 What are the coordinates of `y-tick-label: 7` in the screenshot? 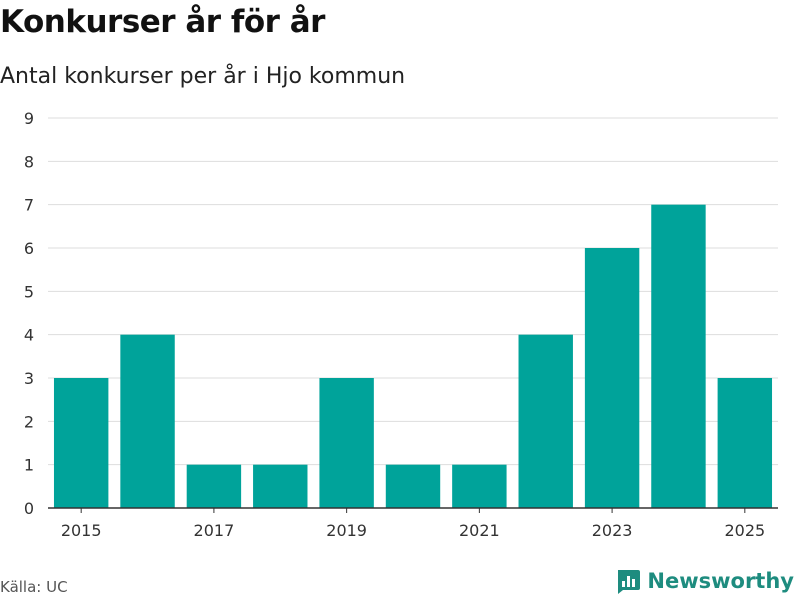 It's located at (29, 205).